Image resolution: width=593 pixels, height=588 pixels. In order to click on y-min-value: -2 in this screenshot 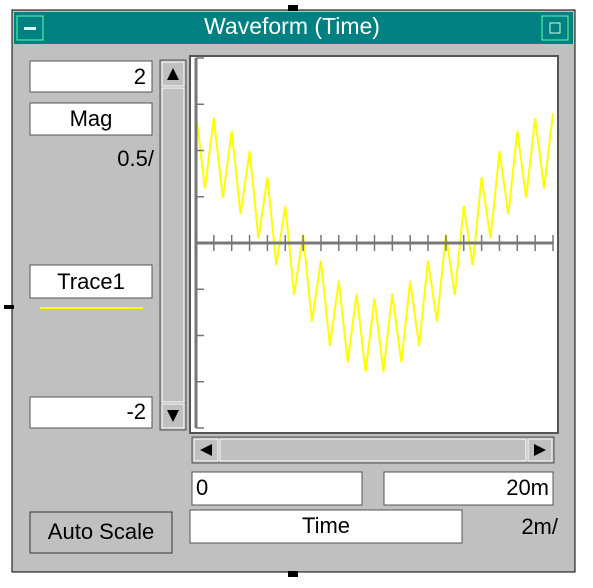, I will do `click(136, 411)`.